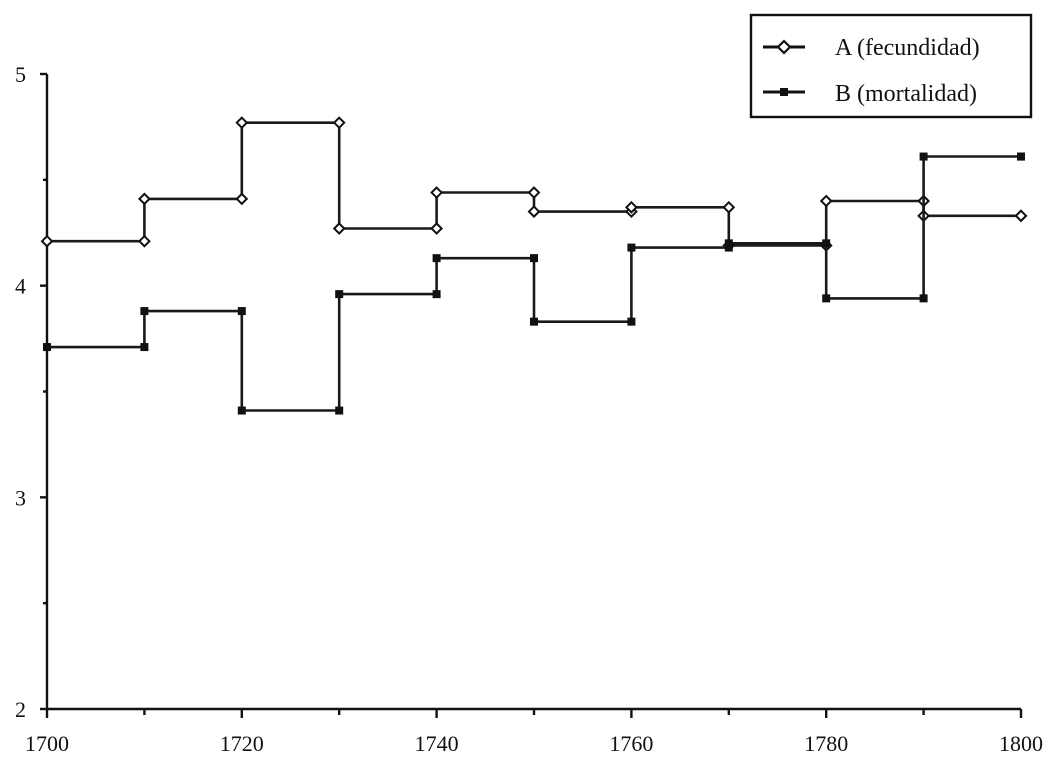 The width and height of the screenshot is (1053, 763). I want to click on y-tick-label: 4, so click(20, 286).